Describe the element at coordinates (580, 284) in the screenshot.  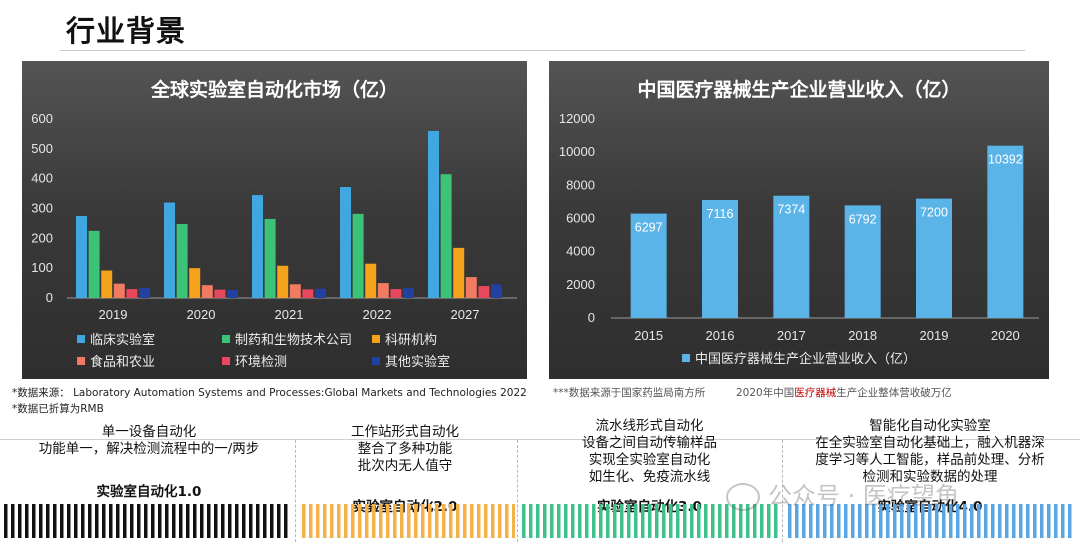
I see `y-tick-label: 2000` at that location.